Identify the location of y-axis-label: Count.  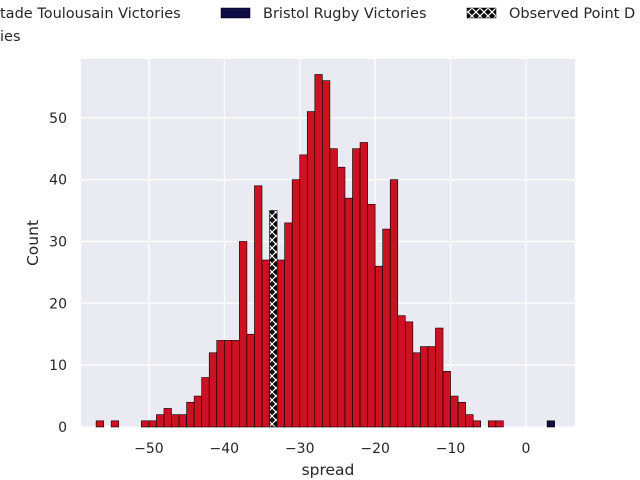
(33, 243).